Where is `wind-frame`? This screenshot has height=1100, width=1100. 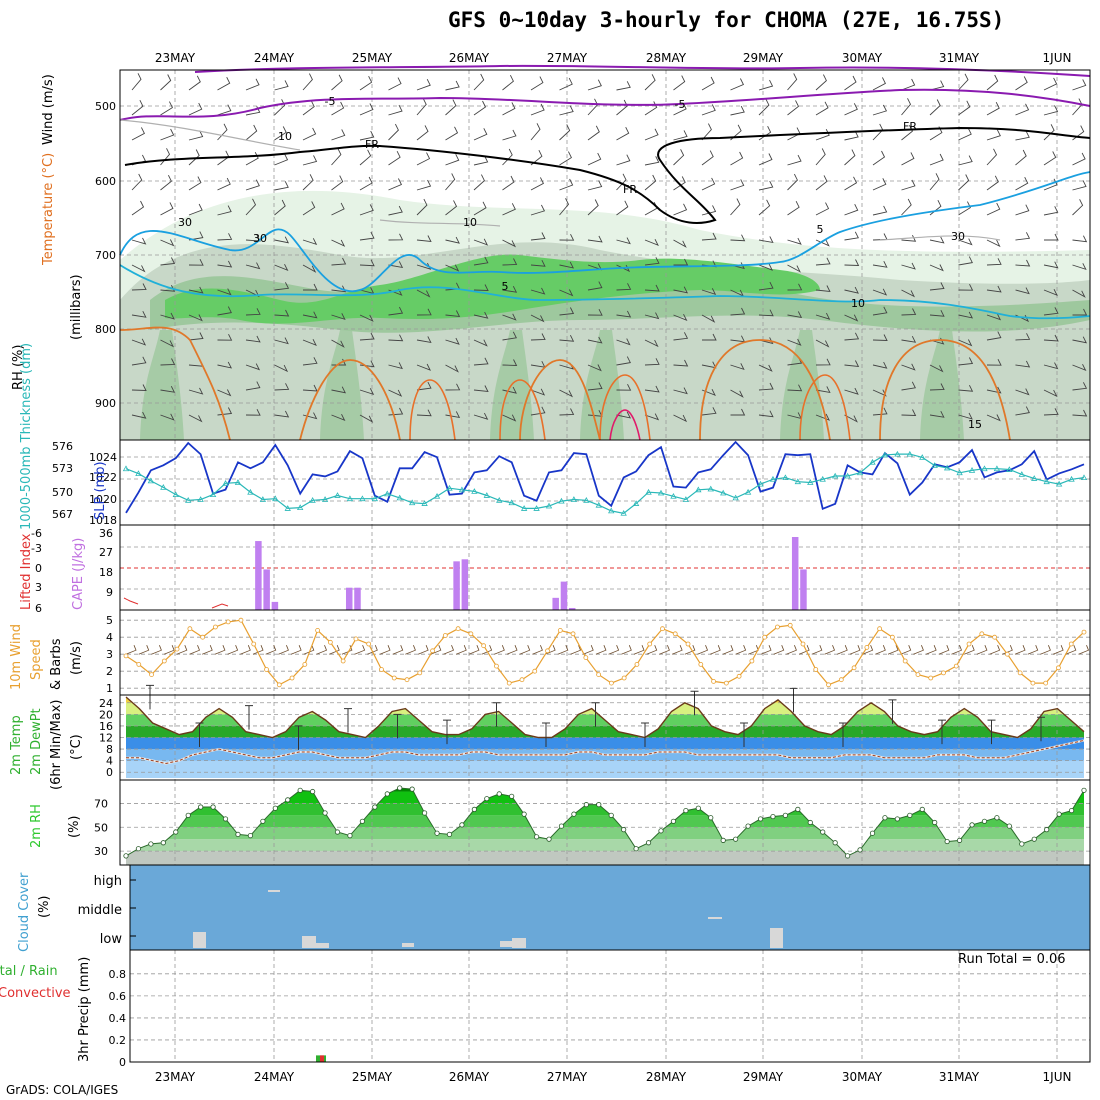
wind-frame is located at coordinates (605, 652).